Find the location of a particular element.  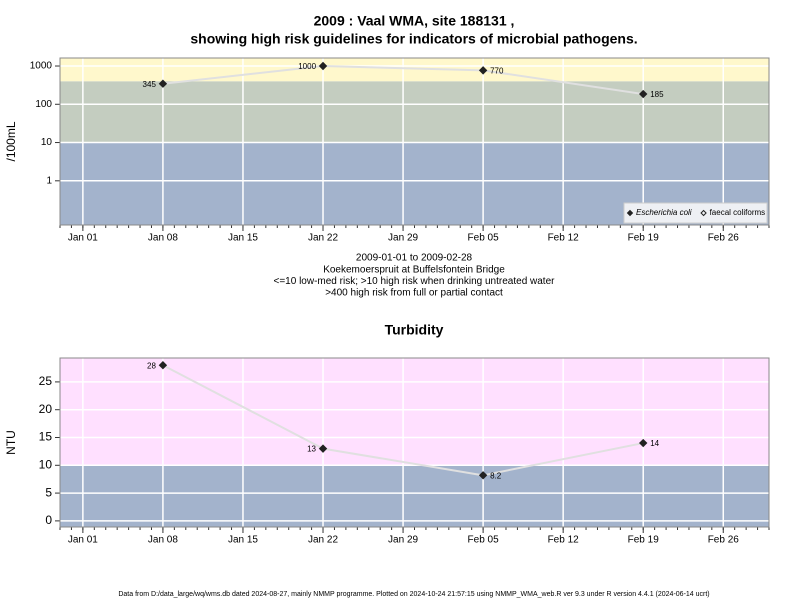

data-label: 345 is located at coordinates (150, 84).